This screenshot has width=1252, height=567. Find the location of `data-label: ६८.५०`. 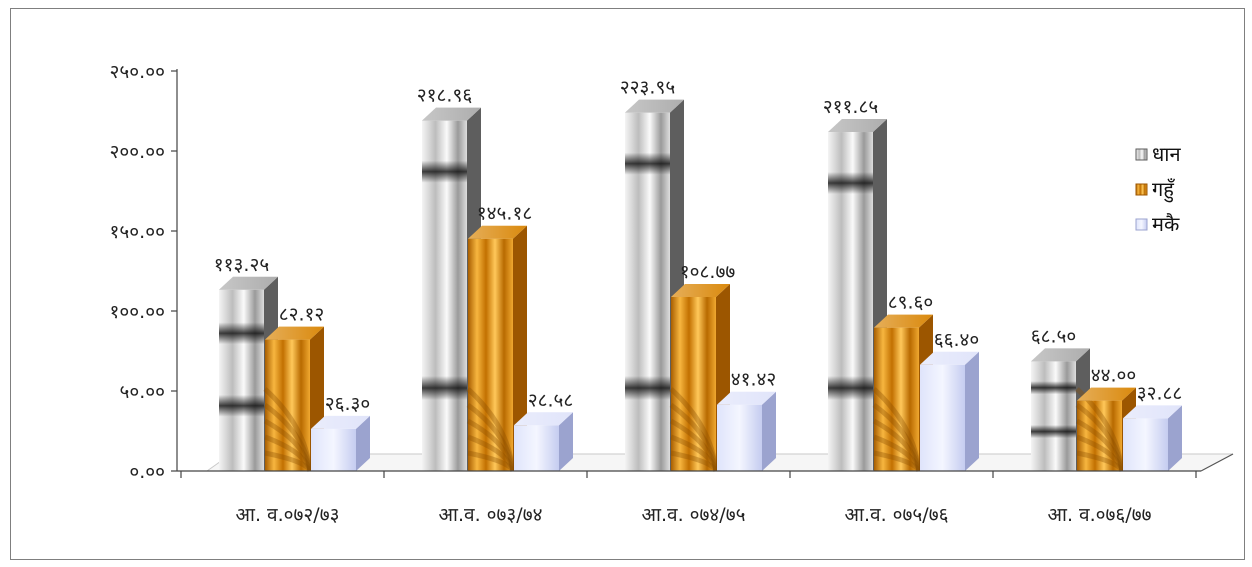

data-label: ६८.५० is located at coordinates (1054, 336).